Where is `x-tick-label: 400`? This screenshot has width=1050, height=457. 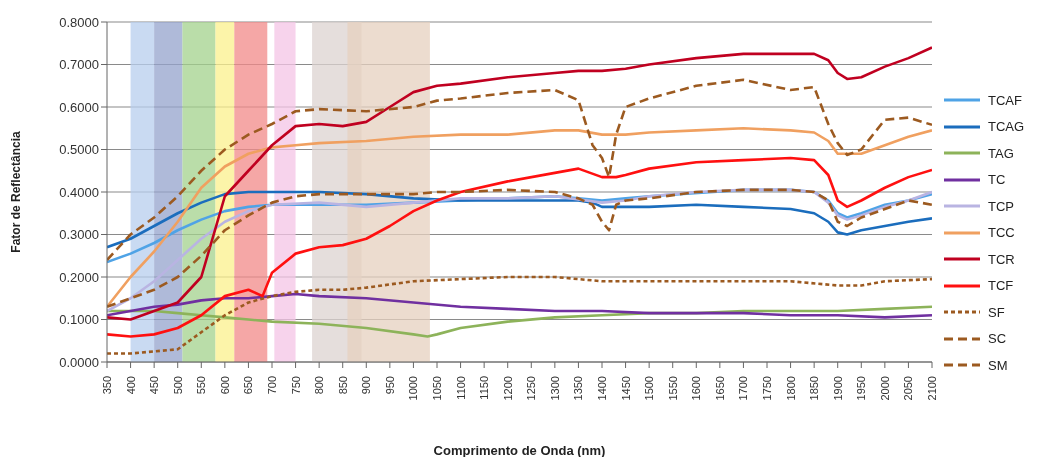
x-tick-label: 400 is located at coordinates (130, 385).